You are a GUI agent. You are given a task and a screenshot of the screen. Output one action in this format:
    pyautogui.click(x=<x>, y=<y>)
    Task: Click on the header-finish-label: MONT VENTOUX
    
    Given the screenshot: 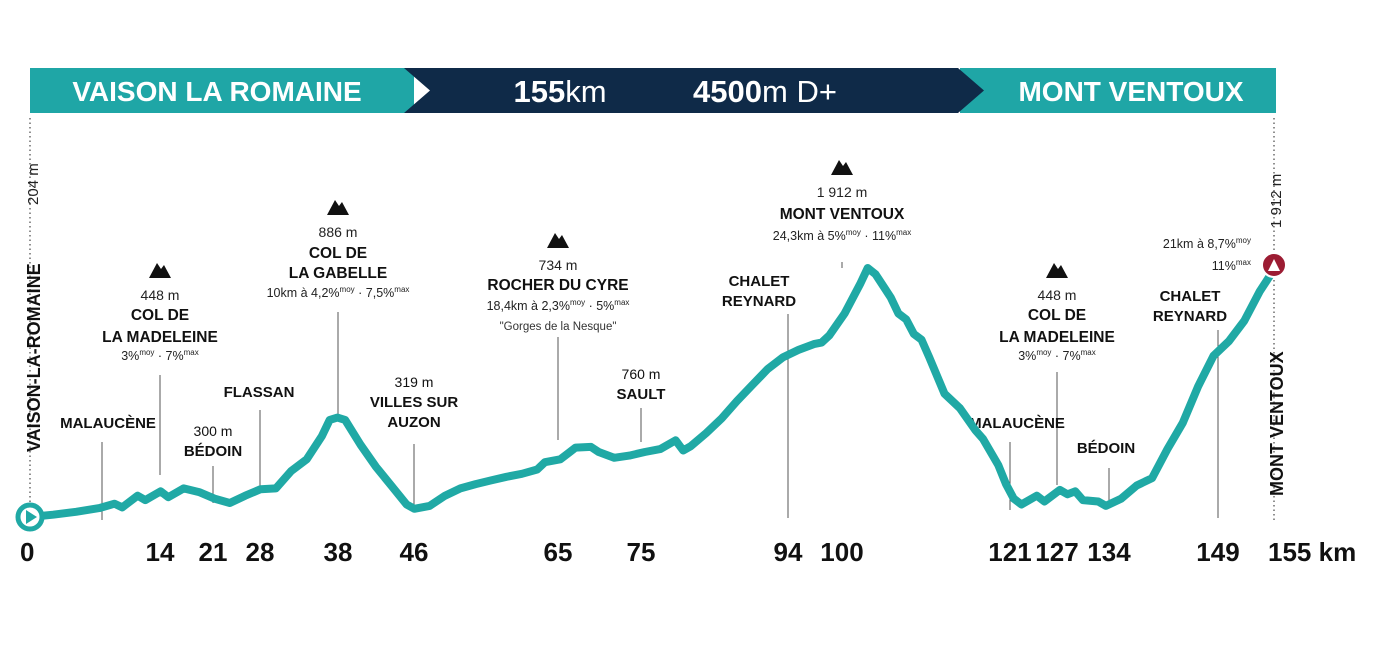 What is the action you would take?
    pyautogui.click(x=1130, y=91)
    